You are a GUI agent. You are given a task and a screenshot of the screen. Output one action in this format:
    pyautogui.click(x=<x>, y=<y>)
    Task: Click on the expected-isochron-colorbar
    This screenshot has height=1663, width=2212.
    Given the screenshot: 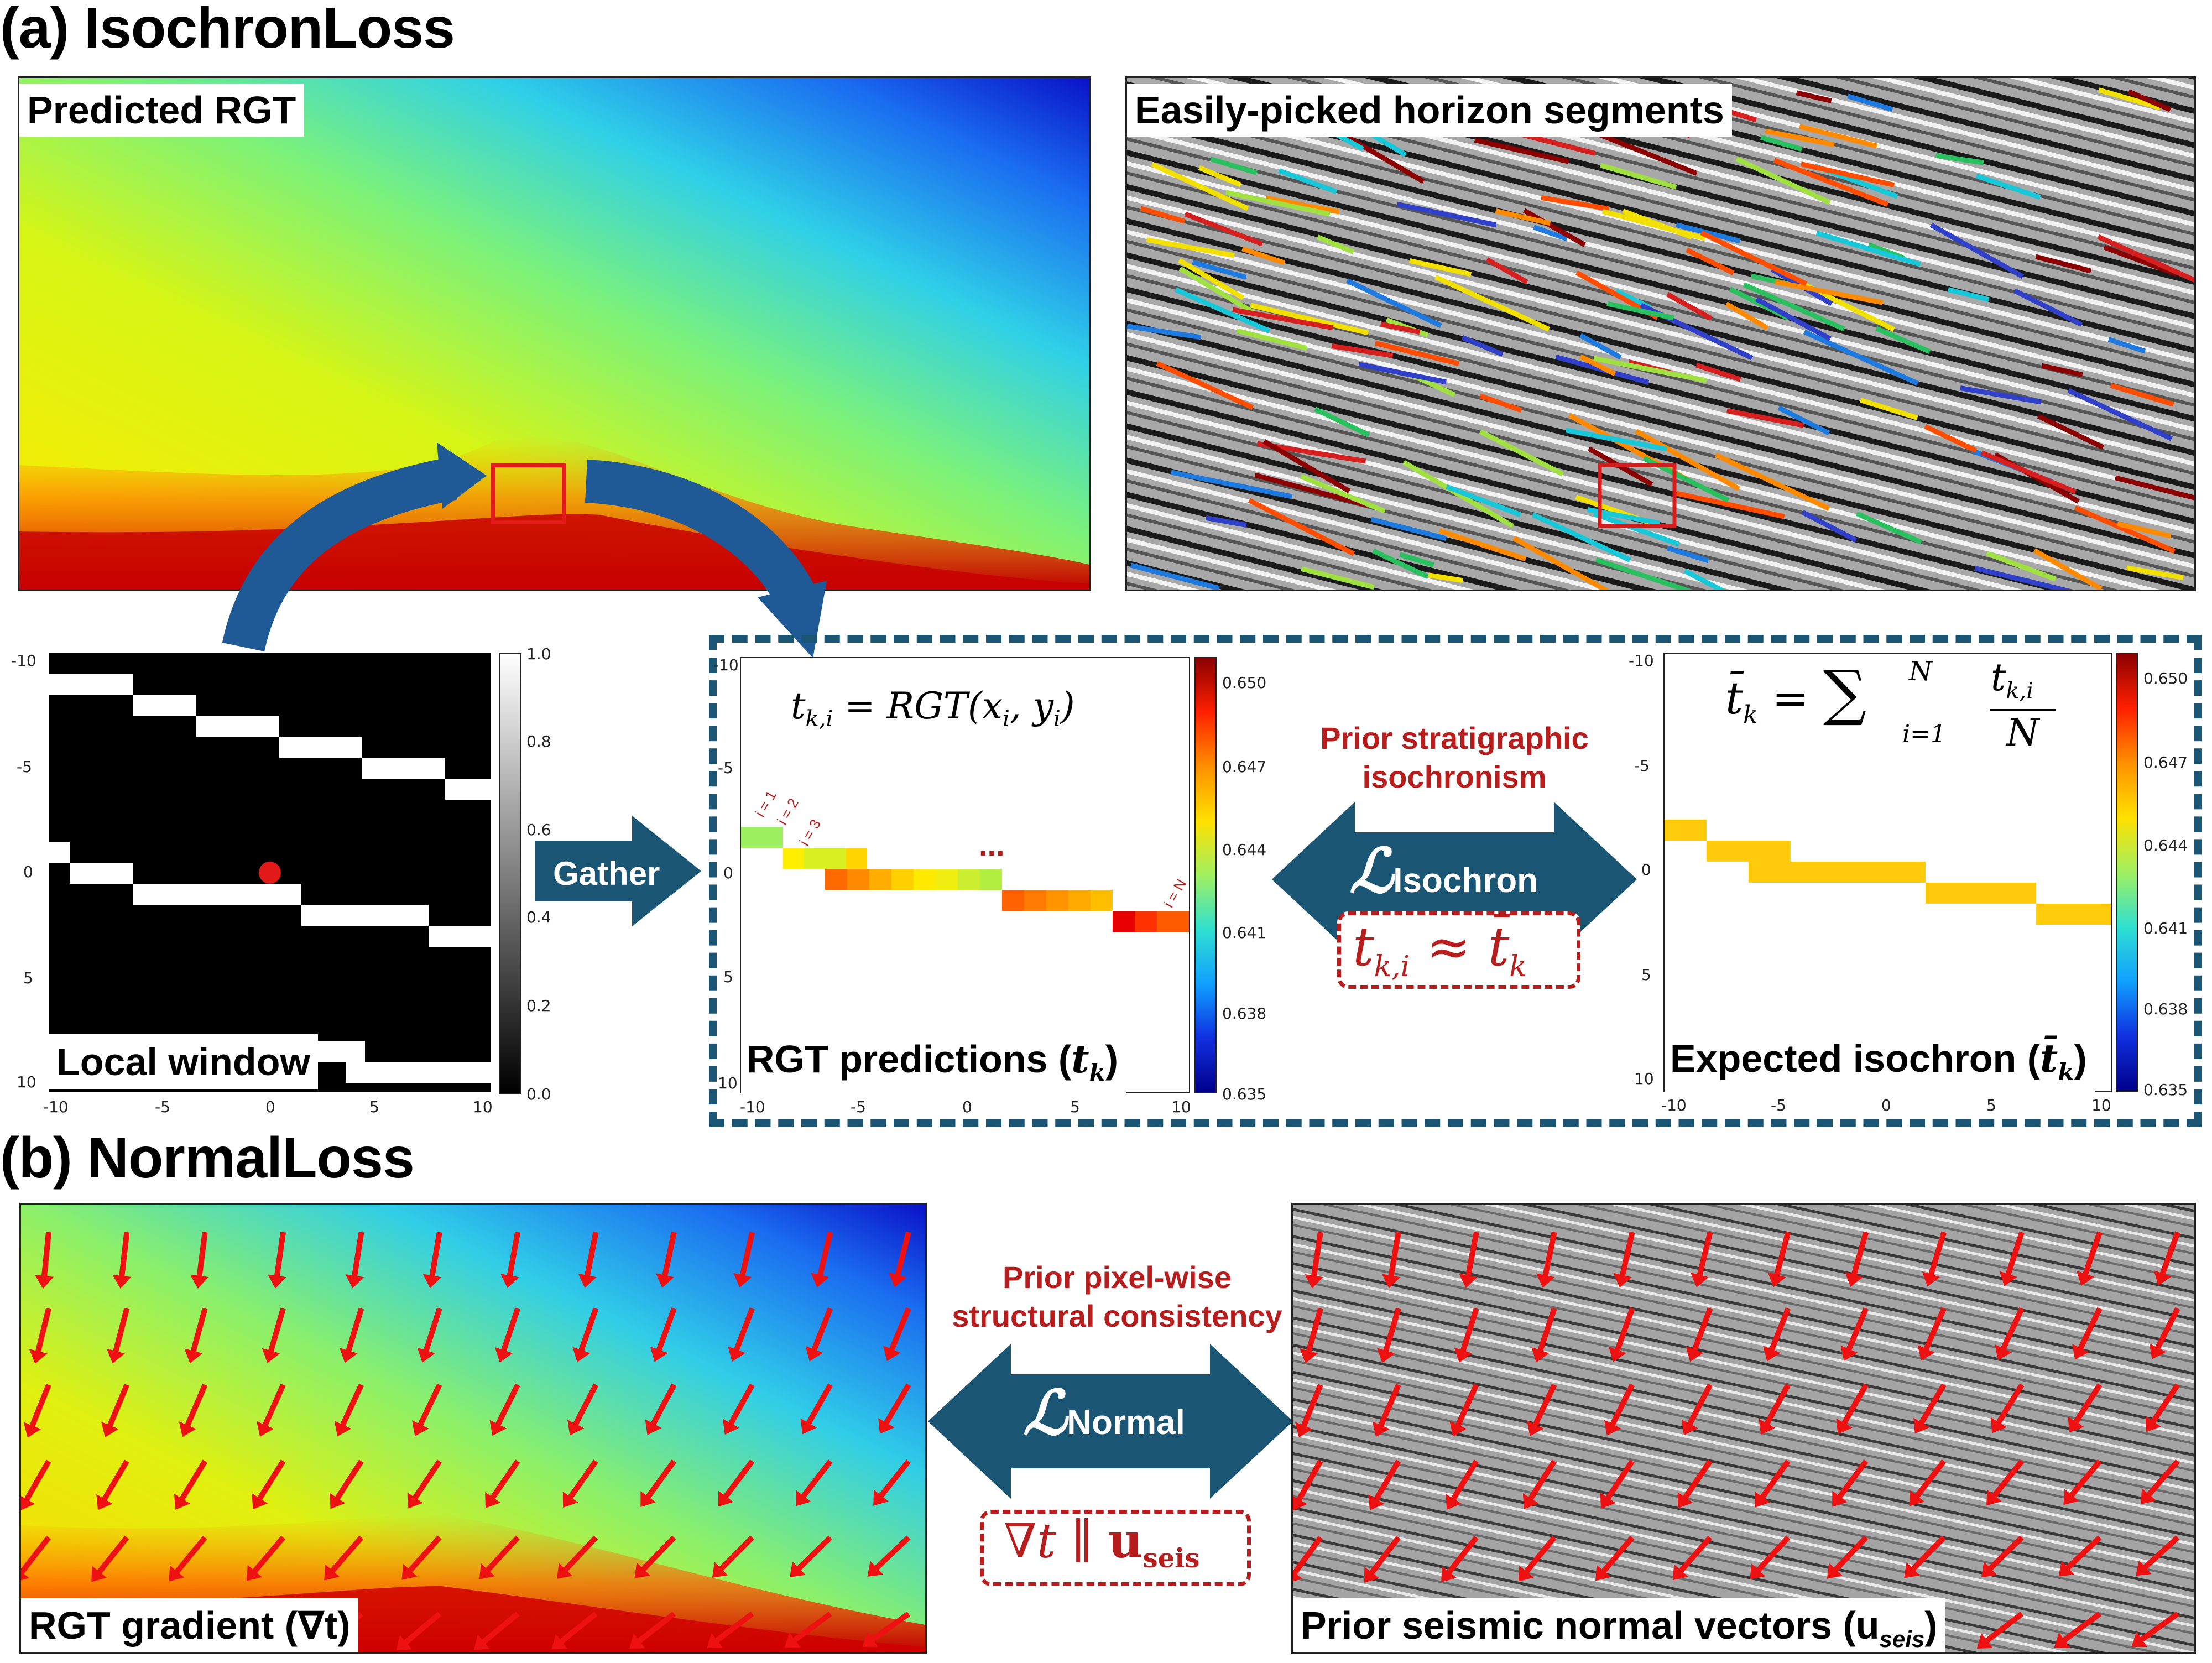 What is the action you would take?
    pyautogui.click(x=2127, y=873)
    